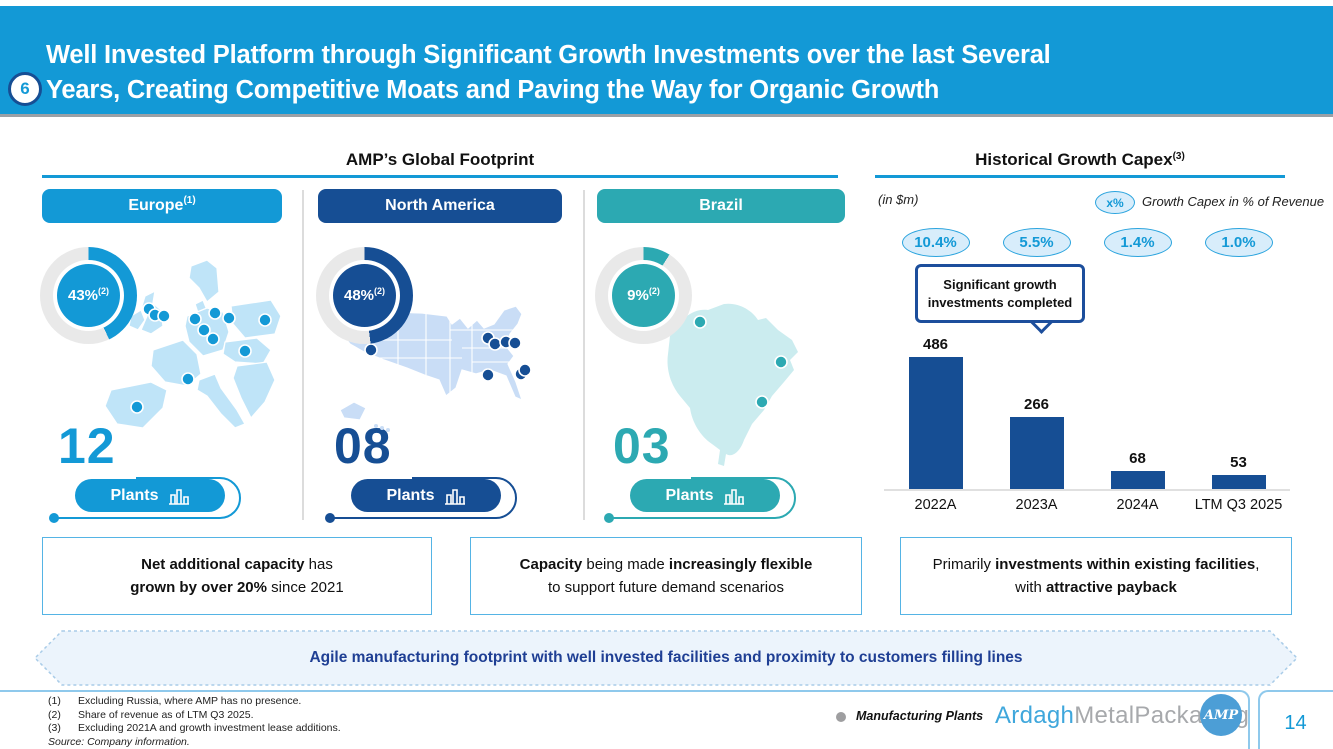  I want to click on growth-capex-pct-oval: 1.4%, so click(1137, 242).